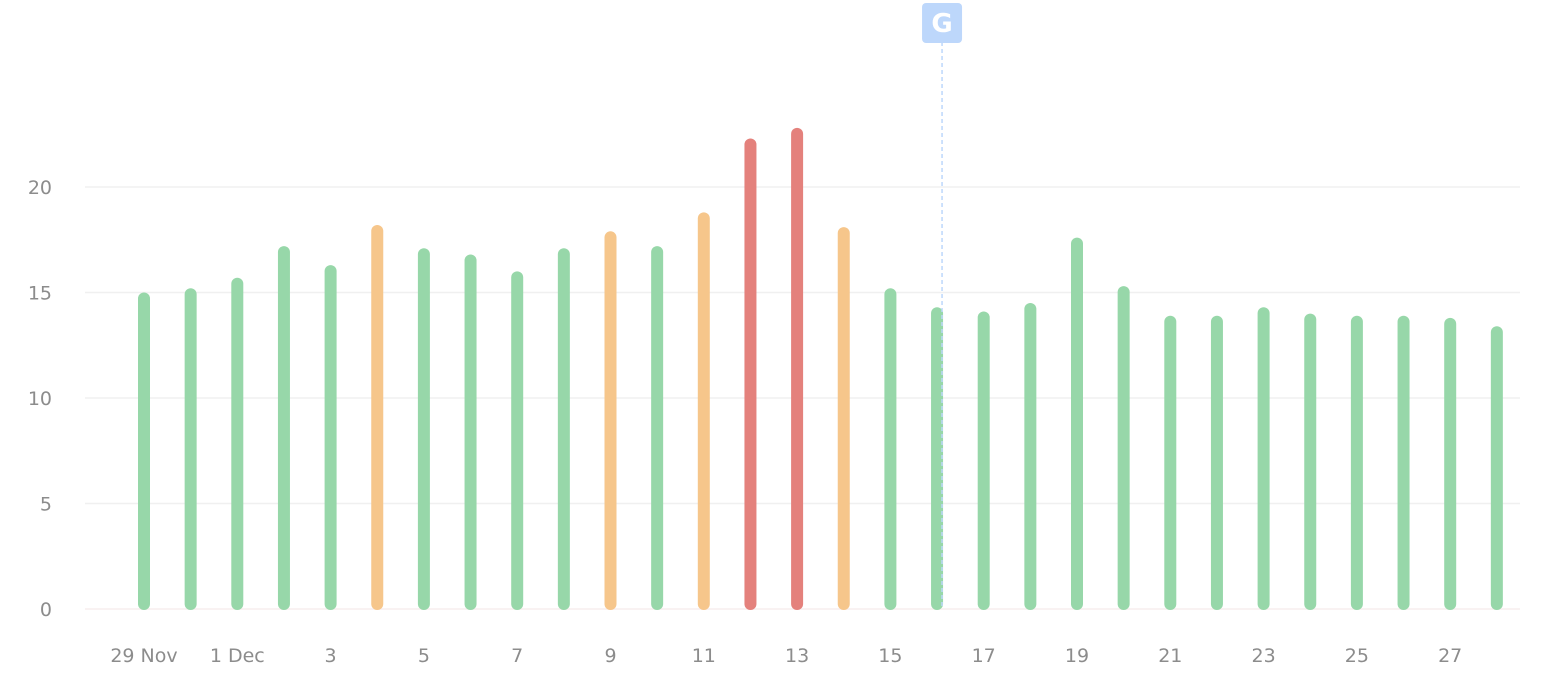  Describe the element at coordinates (46, 505) in the screenshot. I see `y-tick-label: 5` at that location.